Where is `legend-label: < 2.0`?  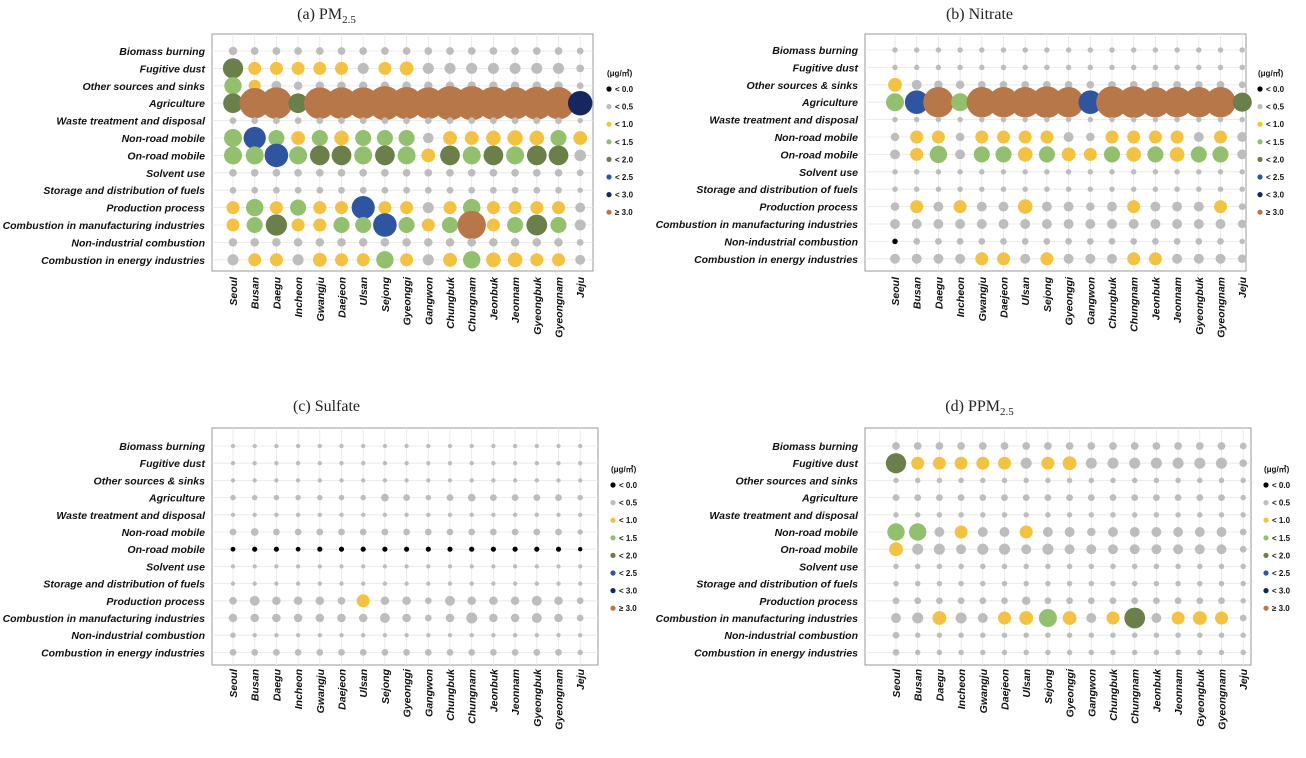
legend-label: < 2.0 is located at coordinates (628, 555).